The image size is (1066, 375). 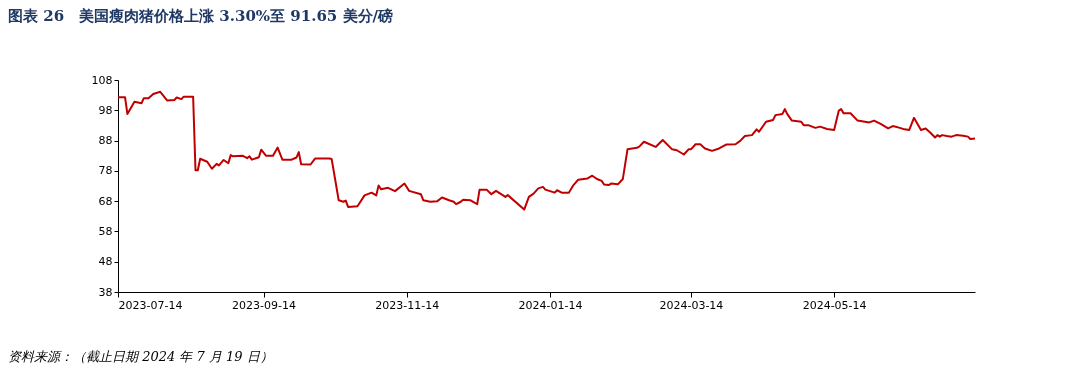 I want to click on y-tick-label: 48, so click(x=105, y=262).